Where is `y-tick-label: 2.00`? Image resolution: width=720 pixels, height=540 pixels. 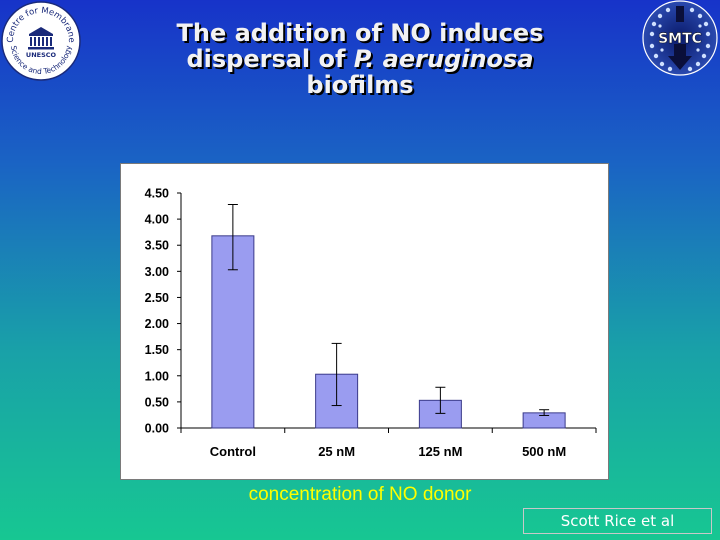
y-tick-label: 2.00 is located at coordinates (157, 324).